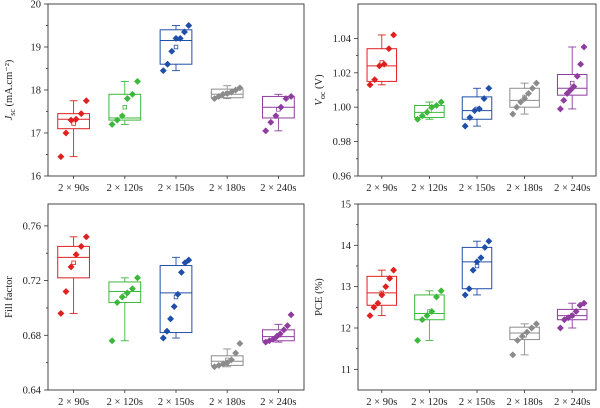 The image size is (600, 408). Describe the element at coordinates (342, 73) in the screenshot. I see `y-tick-label: 1.02` at that location.